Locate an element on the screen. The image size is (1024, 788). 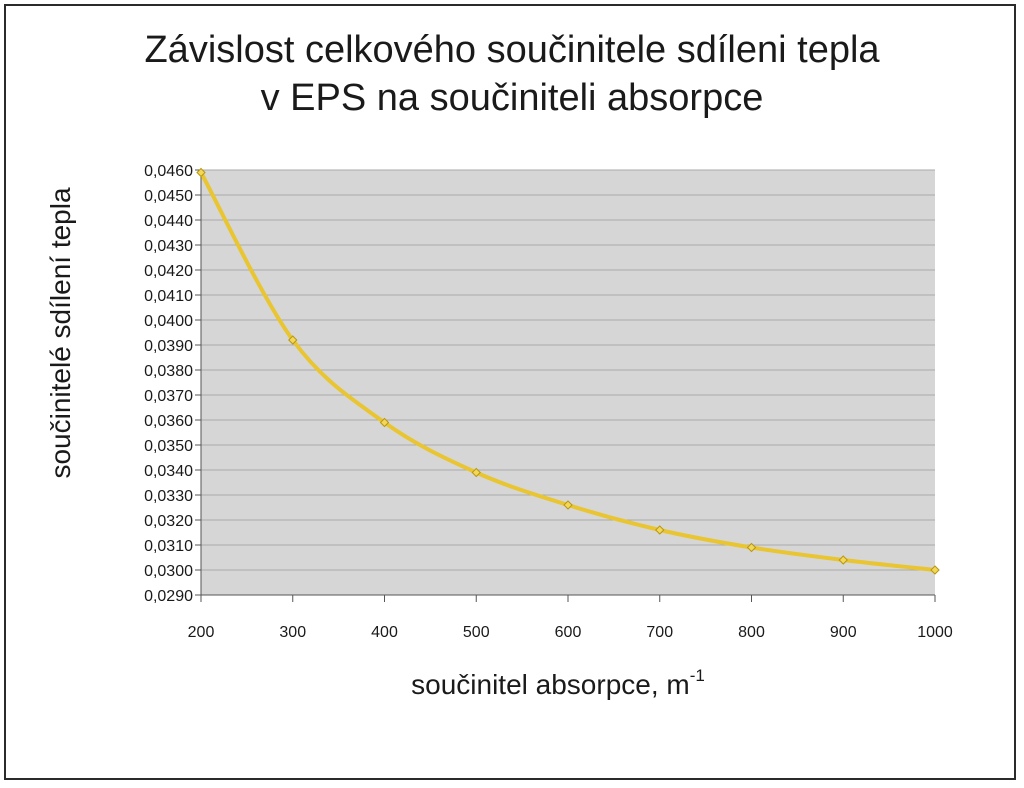
x-tick-label: 700 is located at coordinates (659, 632).